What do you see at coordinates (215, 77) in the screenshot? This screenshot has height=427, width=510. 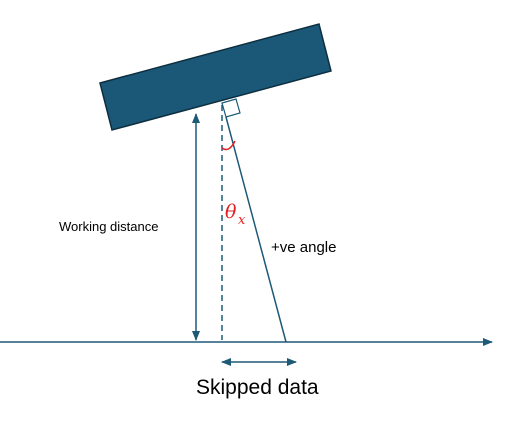 I see `tilted-sensor-block` at bounding box center [215, 77].